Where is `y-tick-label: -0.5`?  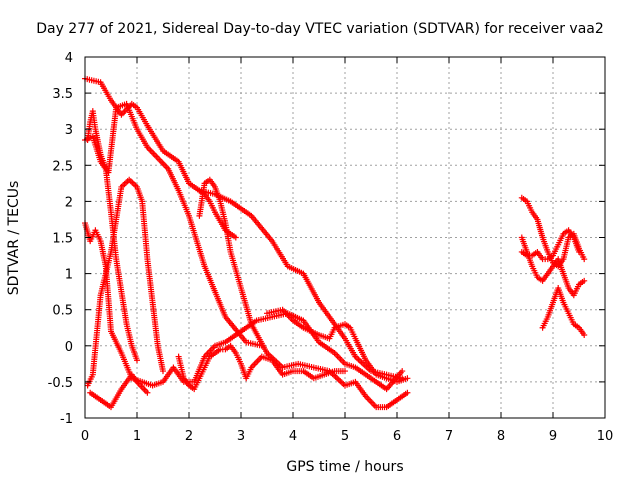 y-tick-label: -0.5 is located at coordinates (60, 383).